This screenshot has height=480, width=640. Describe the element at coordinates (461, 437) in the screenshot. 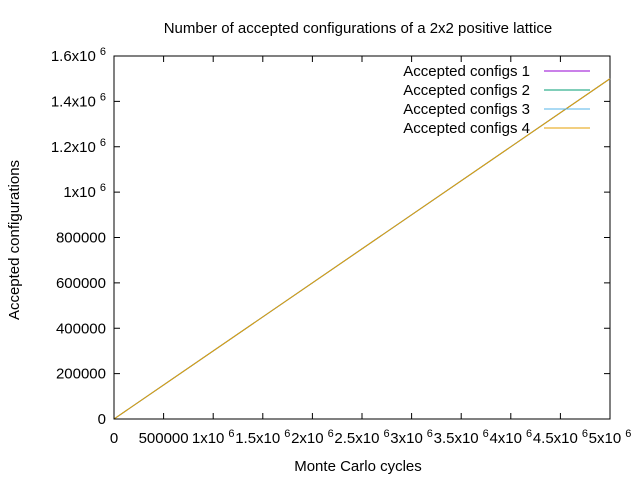

I see `x-tick-label: 3.5x10 6` at that location.